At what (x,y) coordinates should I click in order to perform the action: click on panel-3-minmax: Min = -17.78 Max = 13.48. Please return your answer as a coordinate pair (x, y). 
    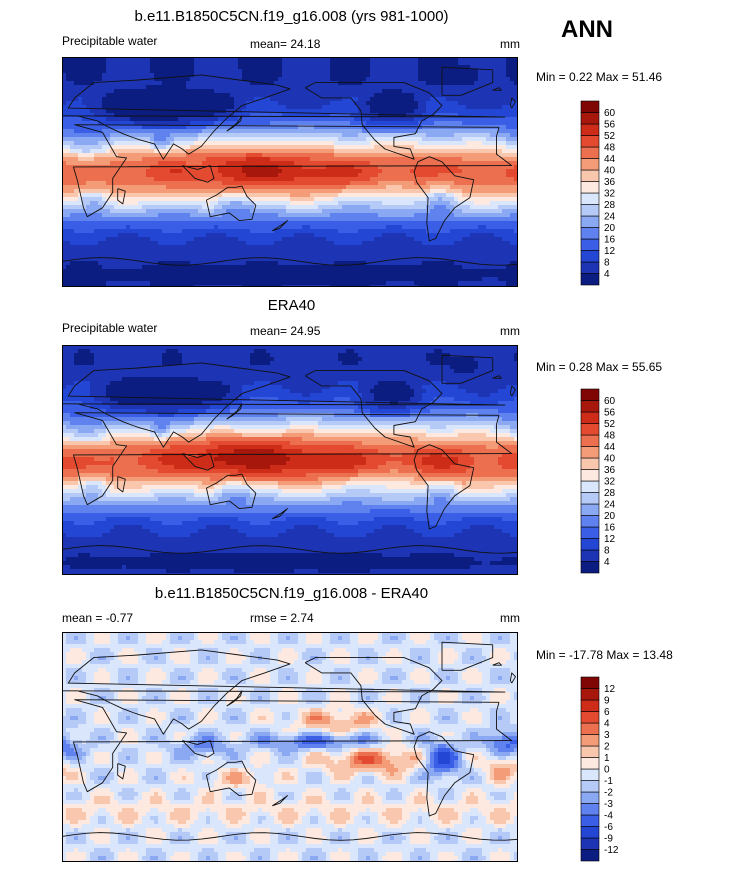
    Looking at the image, I should click on (604, 655).